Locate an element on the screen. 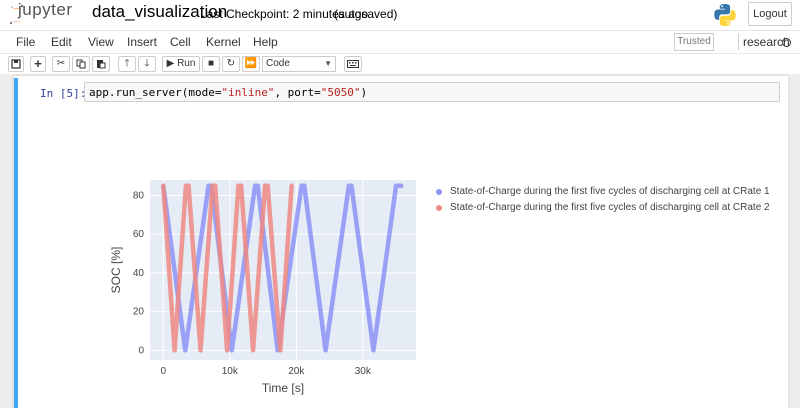 The width and height of the screenshot is (800, 408). save-button is located at coordinates (16, 64).